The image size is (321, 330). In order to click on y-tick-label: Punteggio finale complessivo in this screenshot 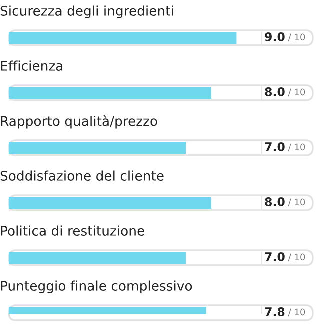, I will do `click(96, 287)`.